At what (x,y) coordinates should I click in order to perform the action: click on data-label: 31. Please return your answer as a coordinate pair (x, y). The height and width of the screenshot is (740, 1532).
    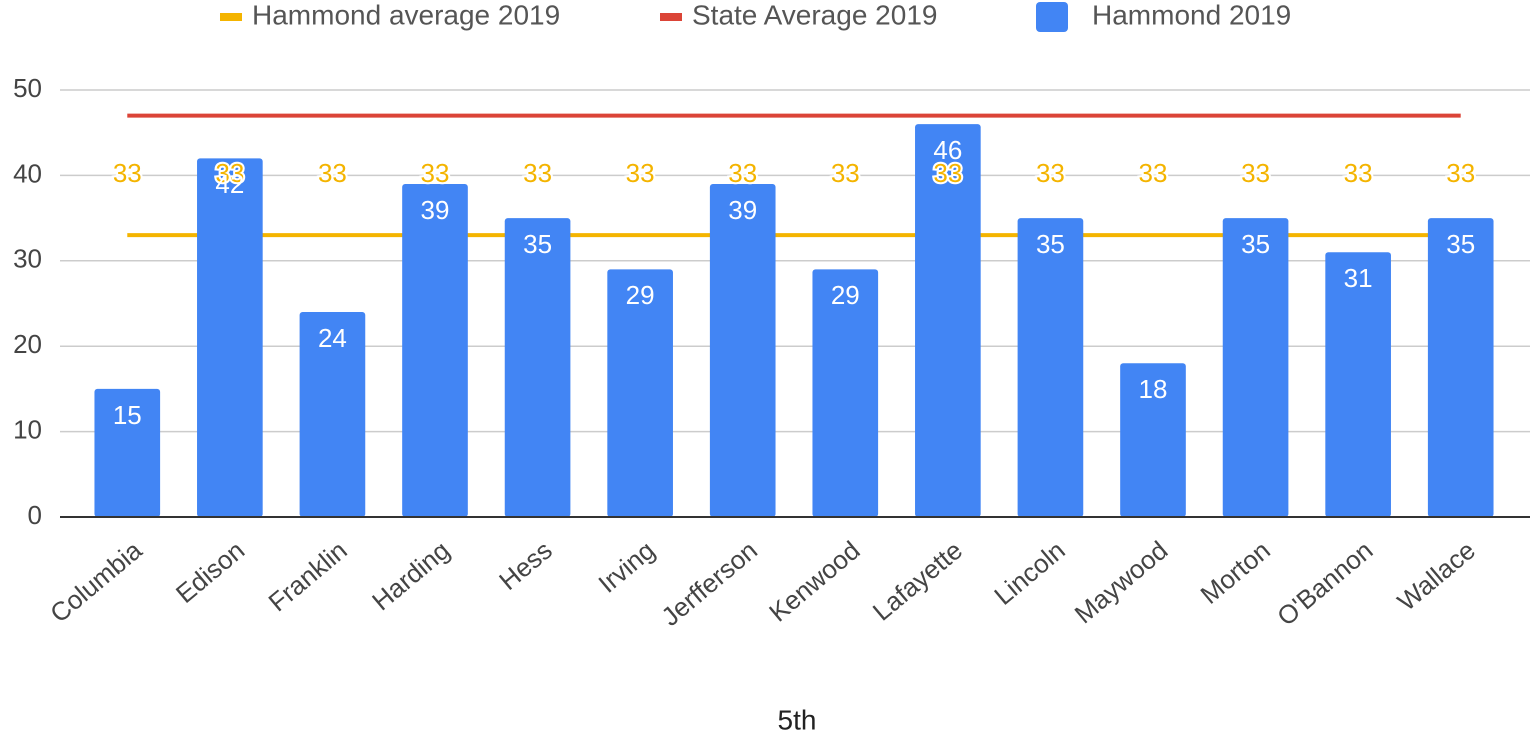
    Looking at the image, I should click on (1358, 278).